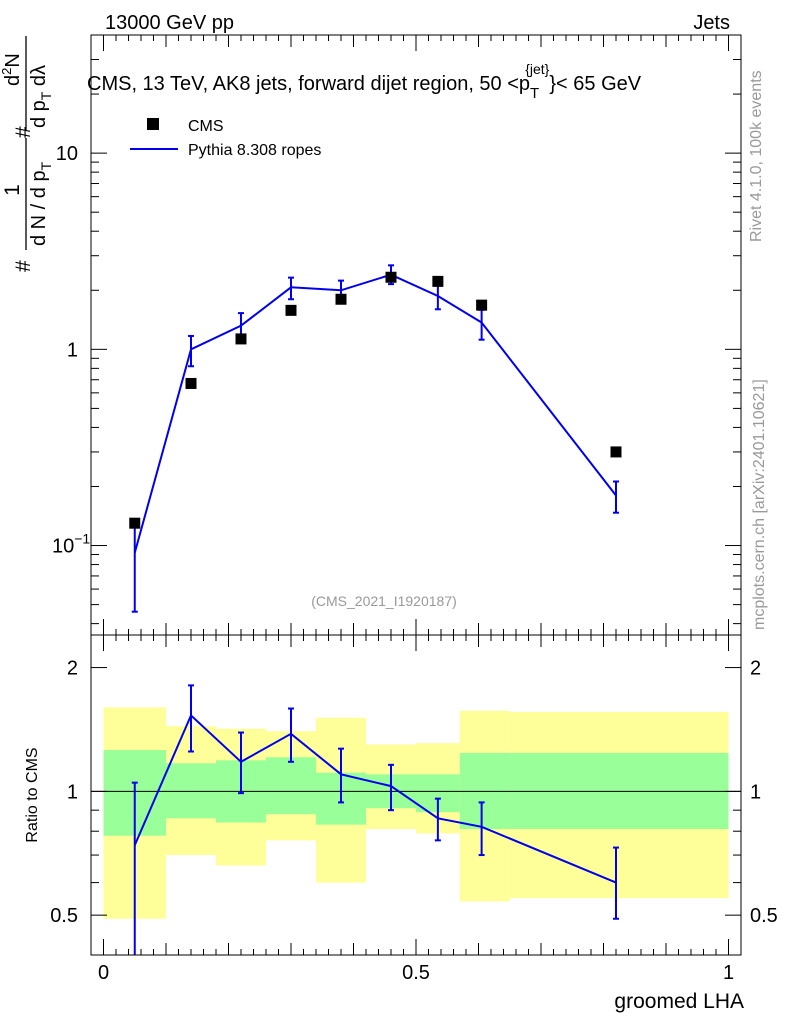 This screenshot has width=786, height=1024. I want to click on ylabel-den: d pT dλ, so click(41, 96).